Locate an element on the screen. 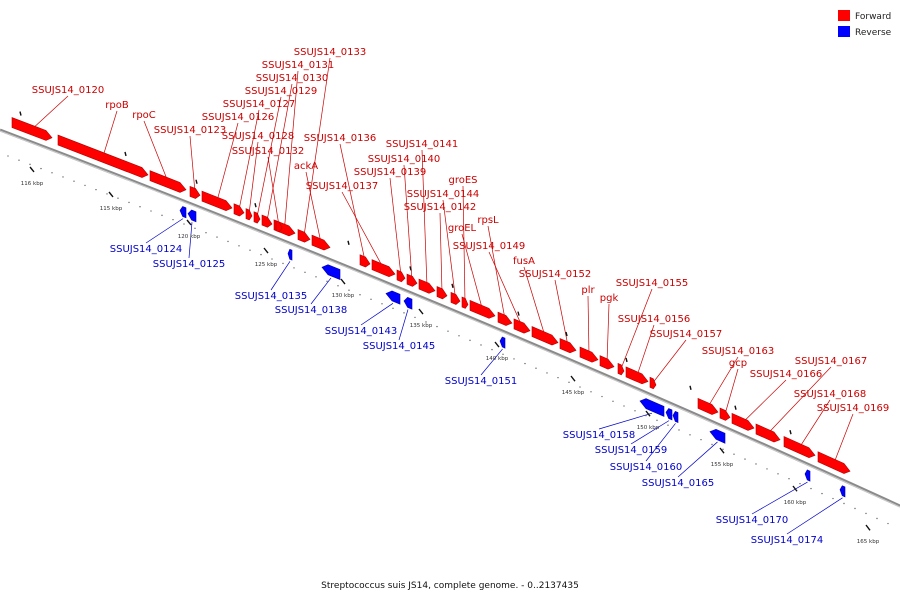  gene-label-forward: SSUJS14_0120 is located at coordinates (68, 90).